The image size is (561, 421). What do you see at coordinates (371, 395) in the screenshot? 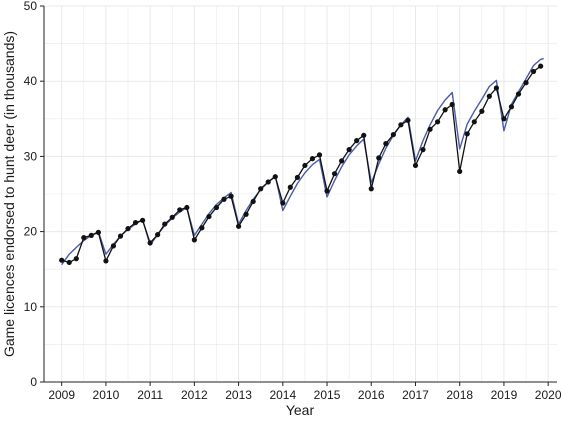
I see `x-tick-label: 2016` at bounding box center [371, 395].